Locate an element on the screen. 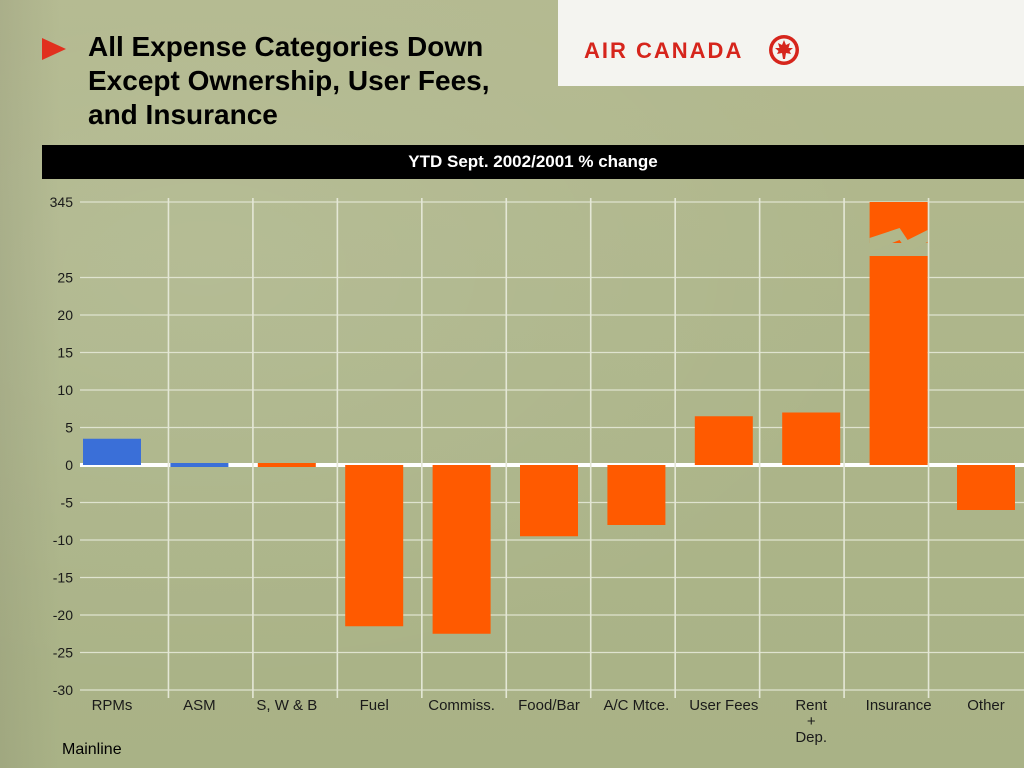 The width and height of the screenshot is (1024, 768). x-tick-label: RPMs is located at coordinates (112, 705).